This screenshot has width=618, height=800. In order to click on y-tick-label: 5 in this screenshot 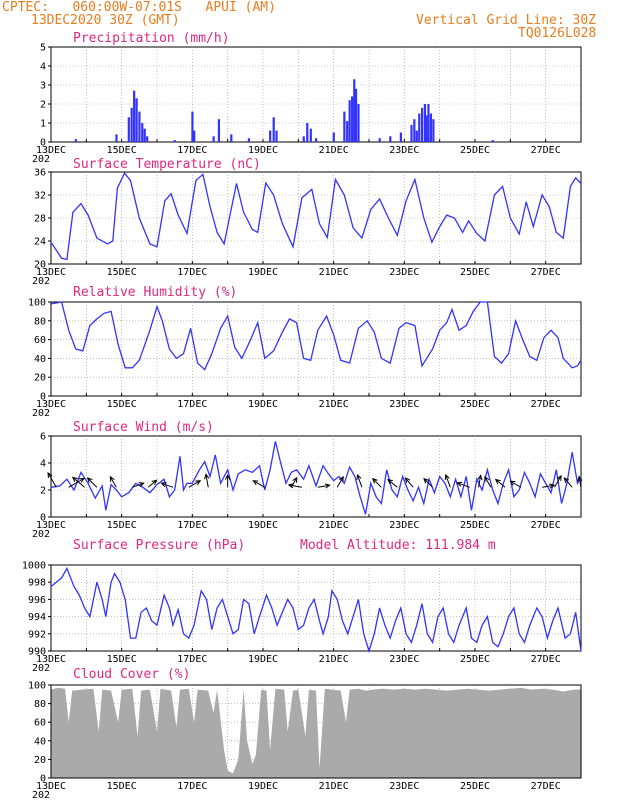, I will do `click(43, 48)`.